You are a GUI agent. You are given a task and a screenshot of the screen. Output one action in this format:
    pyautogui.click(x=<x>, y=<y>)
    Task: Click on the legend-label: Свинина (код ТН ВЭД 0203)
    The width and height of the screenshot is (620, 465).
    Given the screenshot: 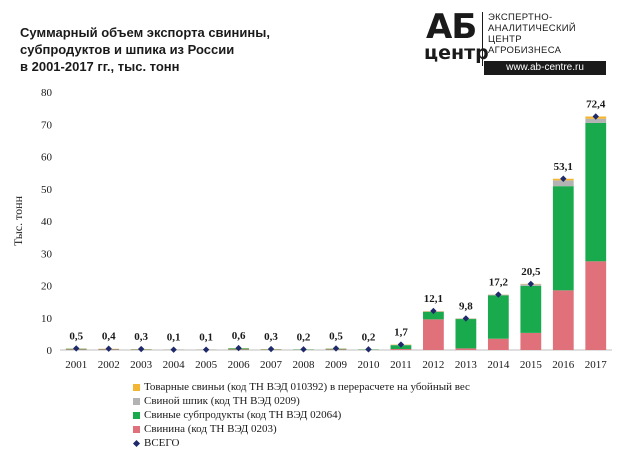 What is the action you would take?
    pyautogui.click(x=210, y=429)
    